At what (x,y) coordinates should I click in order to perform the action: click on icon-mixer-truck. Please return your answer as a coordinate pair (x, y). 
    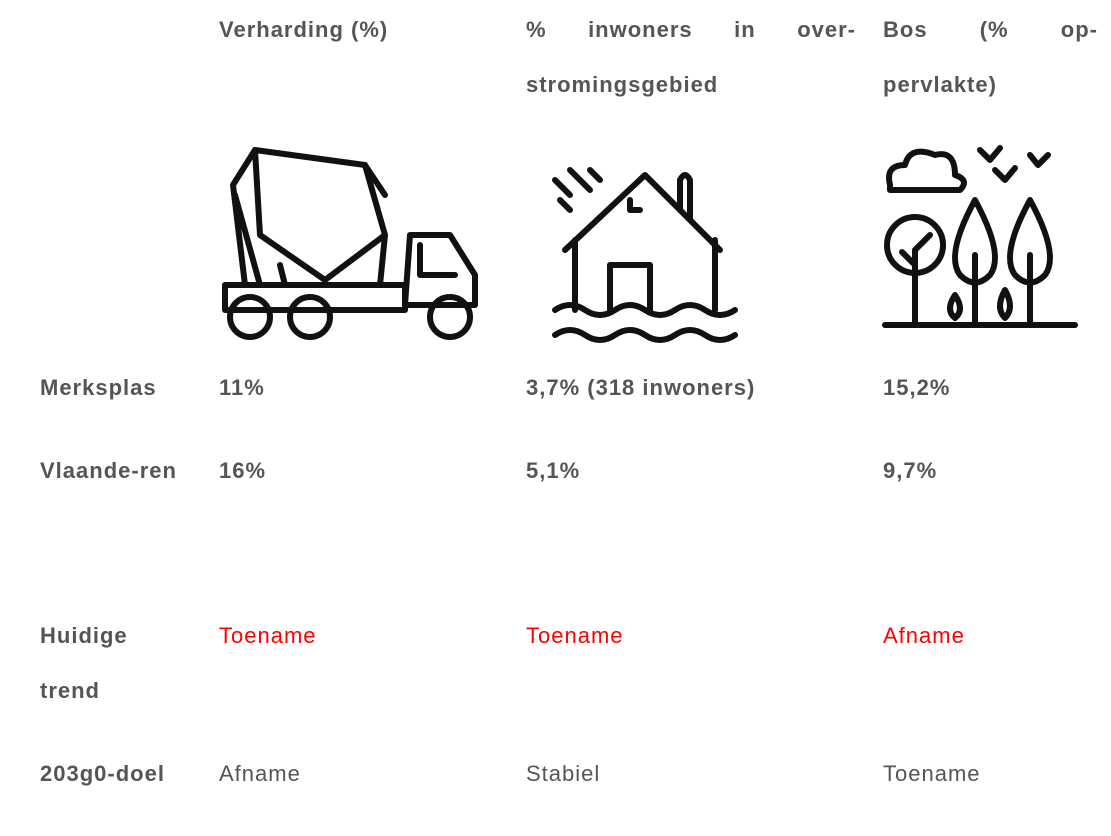
    Looking at the image, I should click on (350, 243).